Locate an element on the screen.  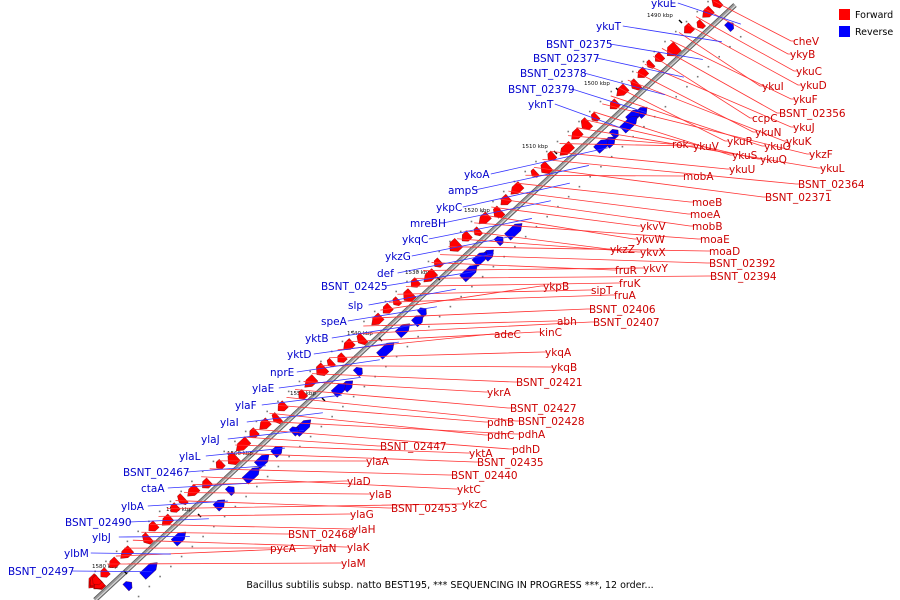
reverse-gene-label: ykqC is located at coordinates (415, 240).